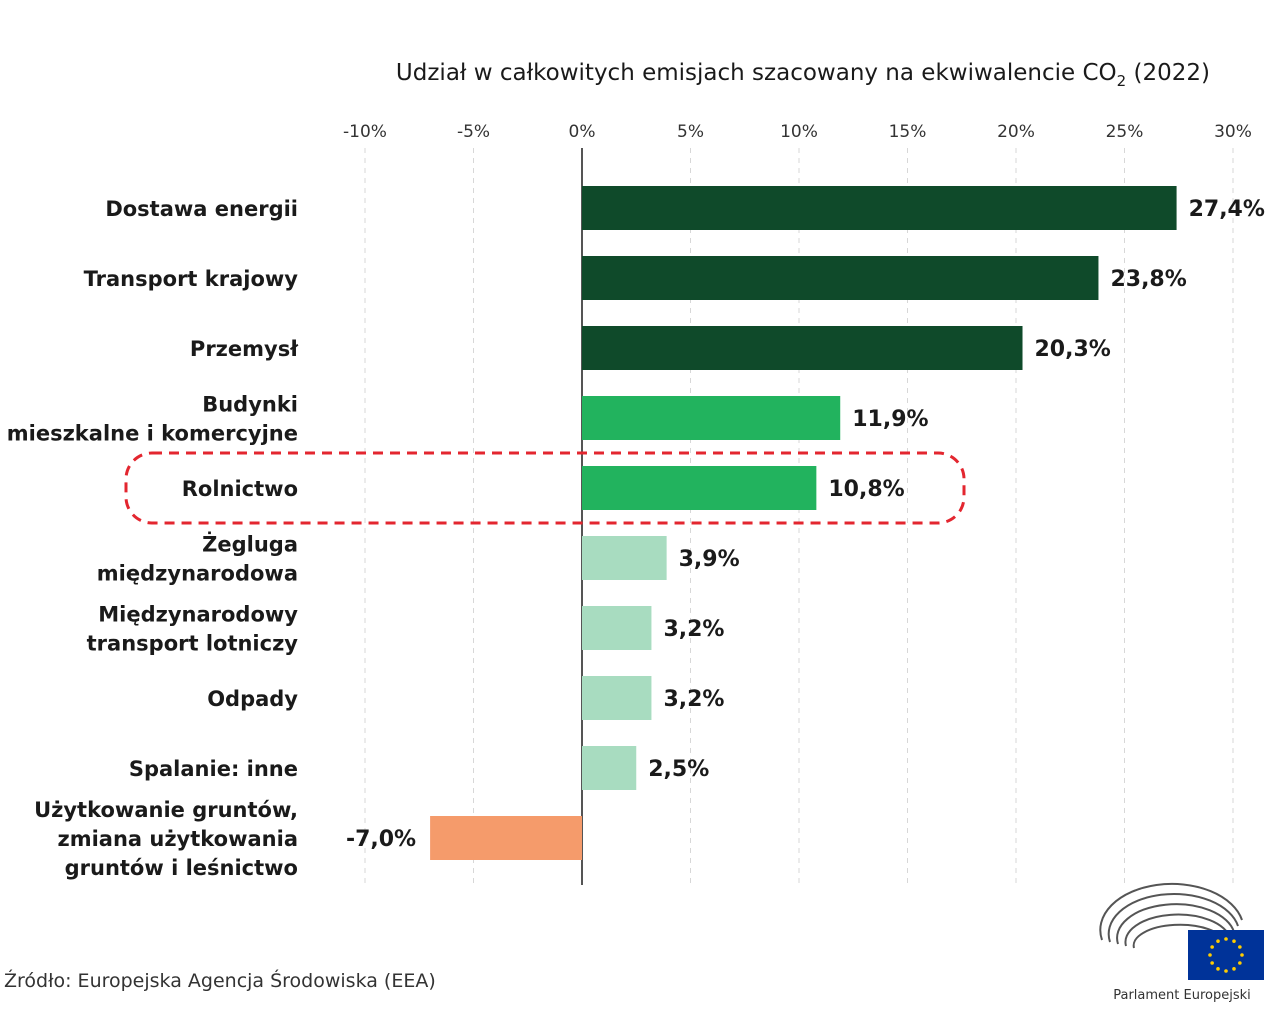 This screenshot has height=1020, width=1280. I want to click on category-label: Transport krajowy, so click(191, 279).